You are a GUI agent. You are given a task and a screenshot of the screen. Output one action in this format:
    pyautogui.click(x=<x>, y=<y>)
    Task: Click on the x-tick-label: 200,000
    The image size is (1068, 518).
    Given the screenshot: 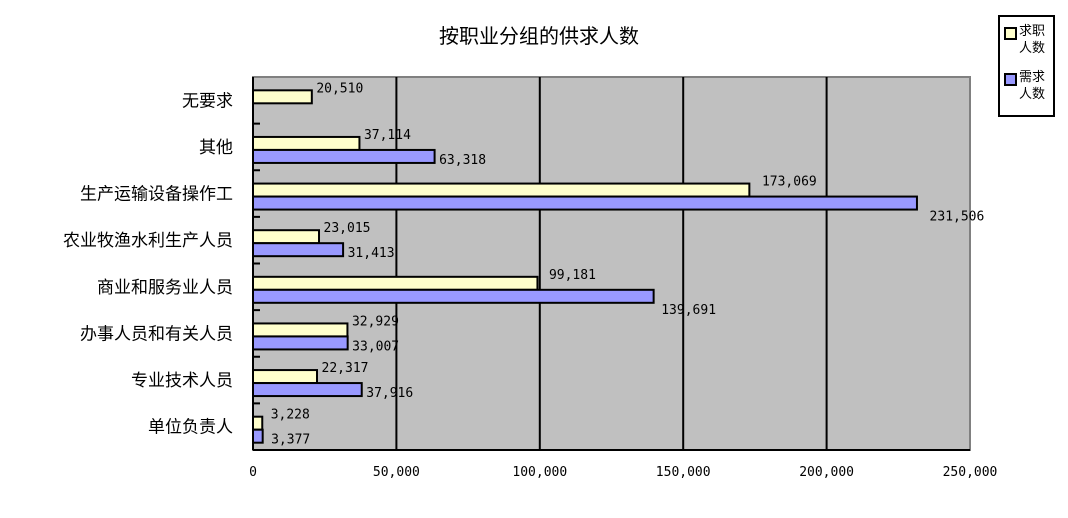 What is the action you would take?
    pyautogui.click(x=826, y=472)
    